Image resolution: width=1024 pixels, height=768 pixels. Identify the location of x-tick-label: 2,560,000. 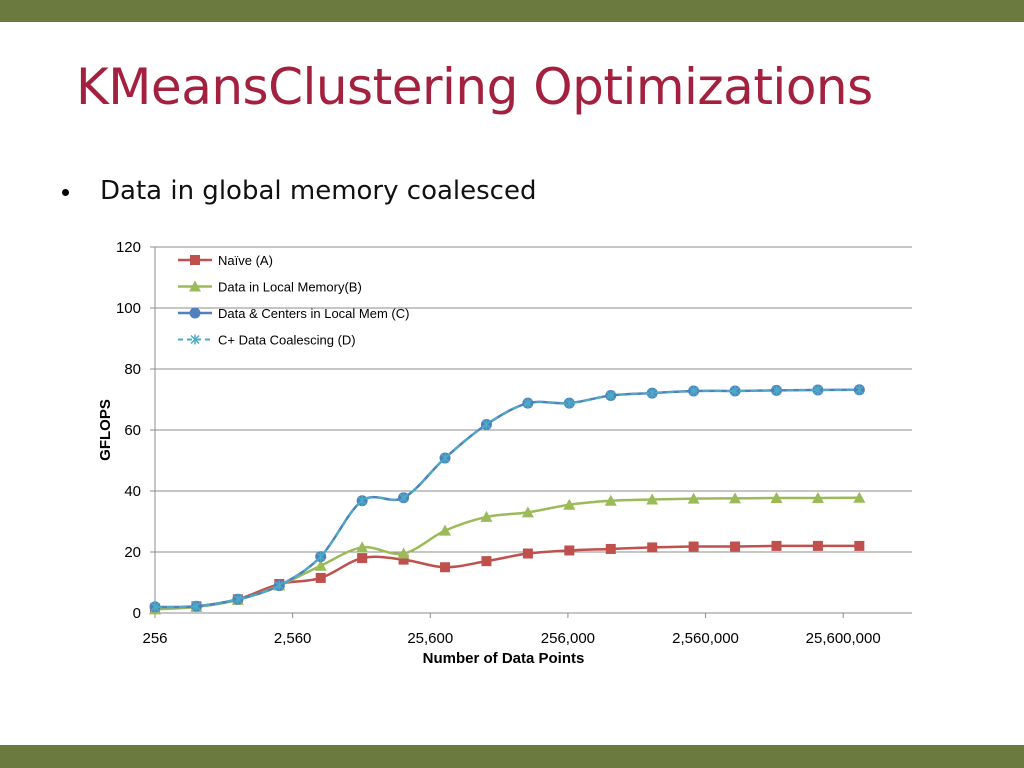
(705, 638).